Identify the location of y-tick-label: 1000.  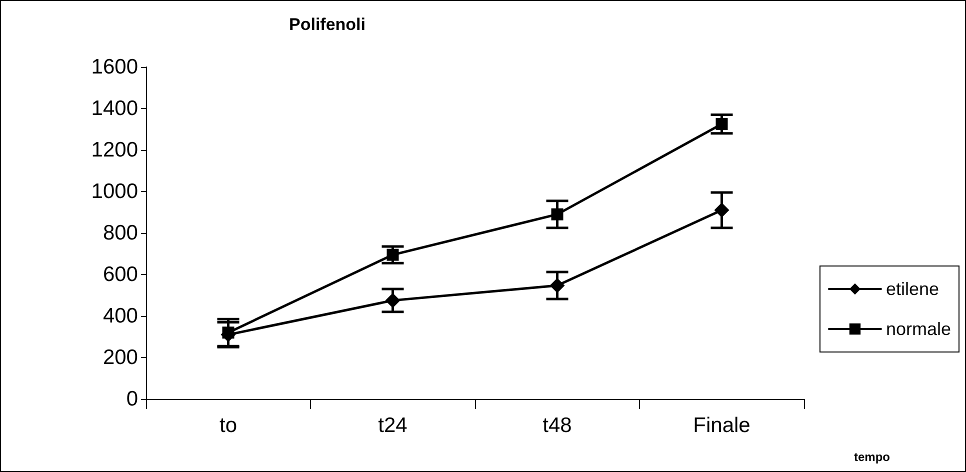
(114, 191).